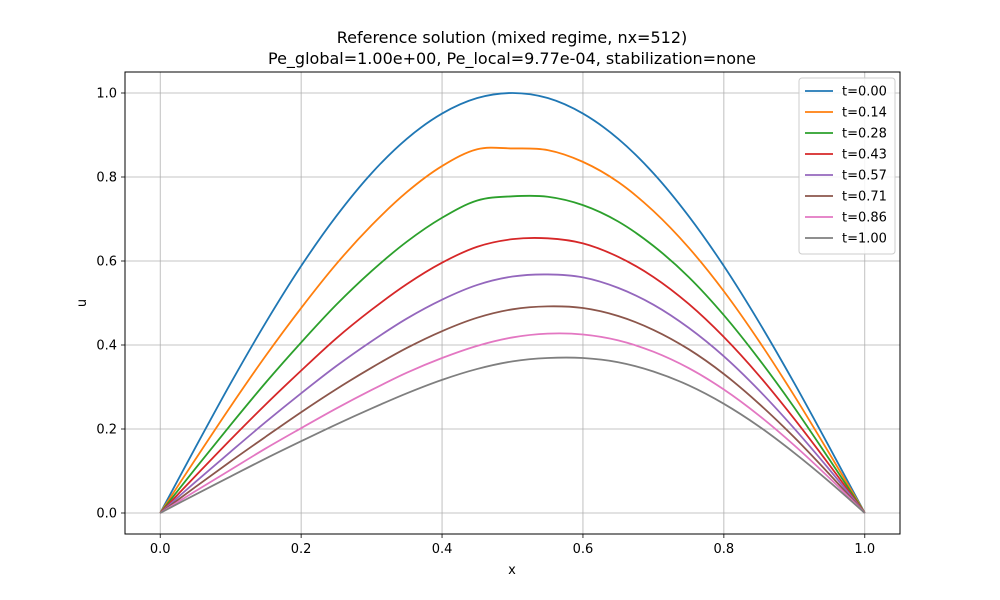  Describe the element at coordinates (106, 430) in the screenshot. I see `y-tick-label: 0.2` at that location.